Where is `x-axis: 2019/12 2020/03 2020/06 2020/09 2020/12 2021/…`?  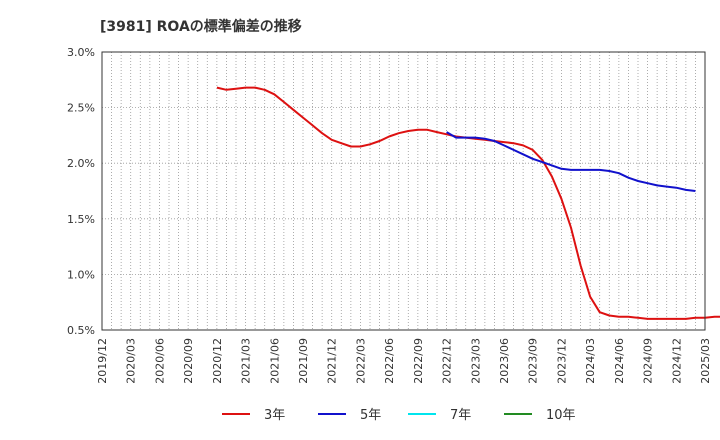 x-axis: 2019/12 2020/03 2020/06 2020/09 2020/12 2021/… is located at coordinates (404, 361).